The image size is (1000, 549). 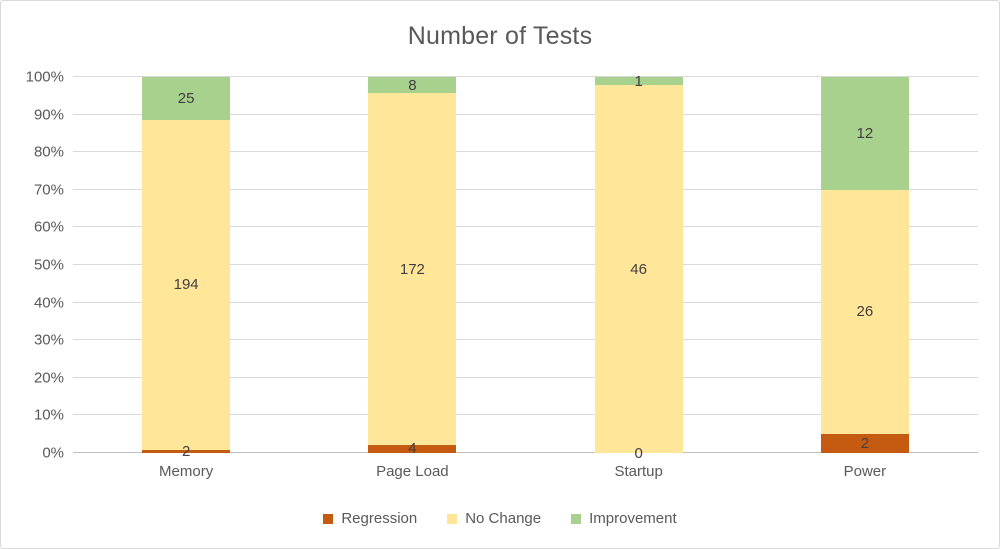 I want to click on bar-startup: 1 46 0, so click(x=638, y=267).